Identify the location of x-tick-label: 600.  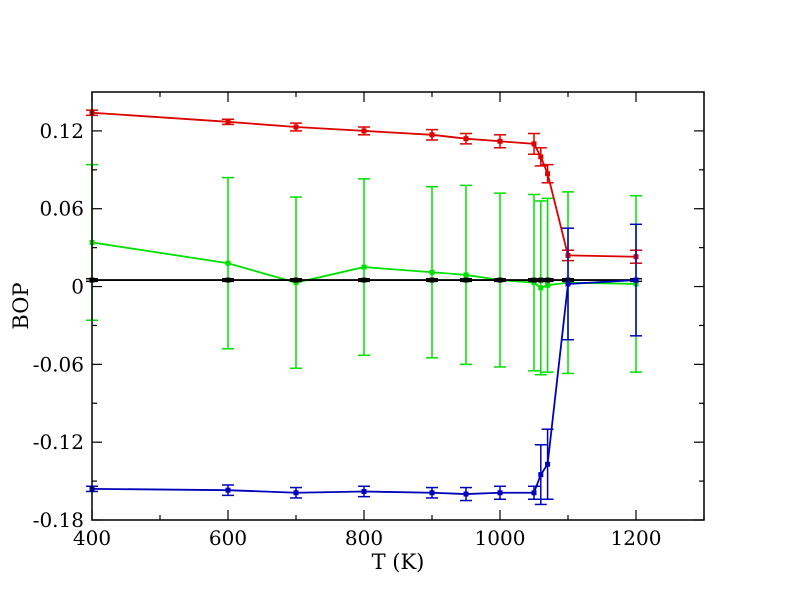
(228, 538).